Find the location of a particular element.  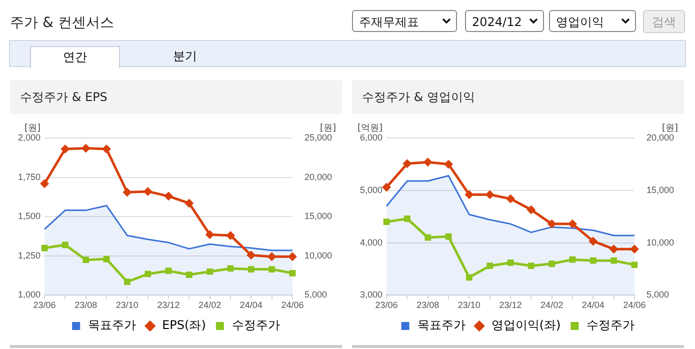

y-tick-label: 1,500 is located at coordinates (29, 216).